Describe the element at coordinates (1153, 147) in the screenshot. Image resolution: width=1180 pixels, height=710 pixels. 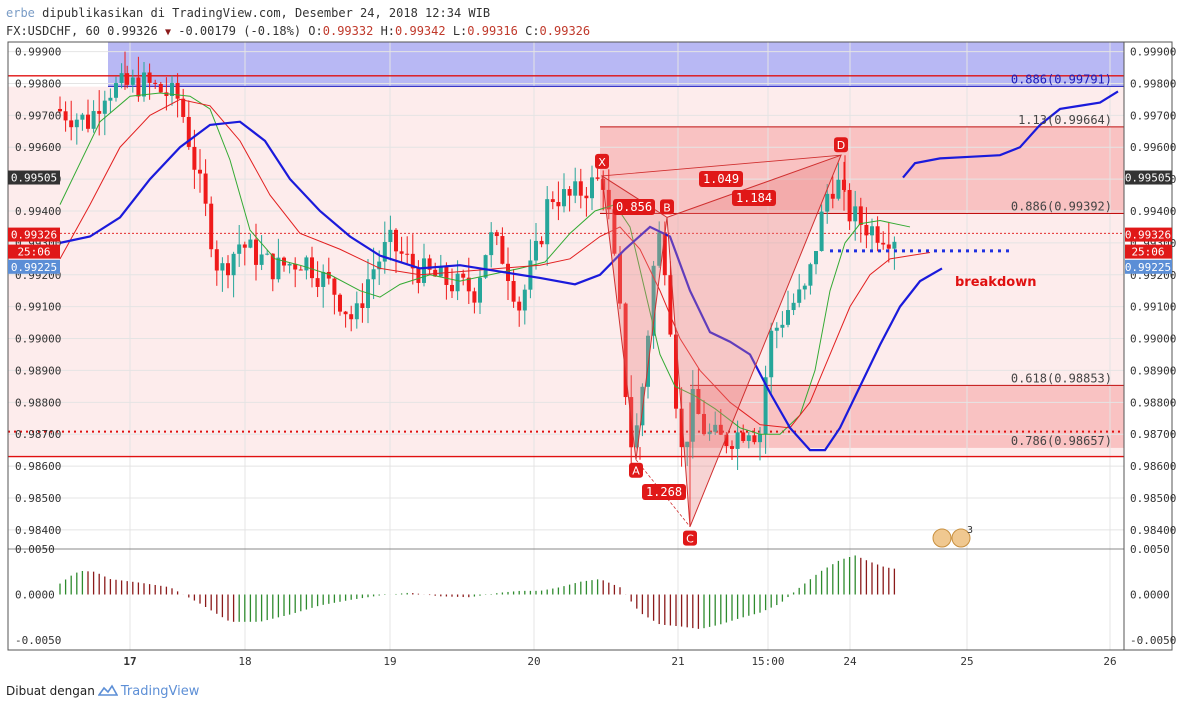
I see `y-tick-label-right: 0.99600` at that location.